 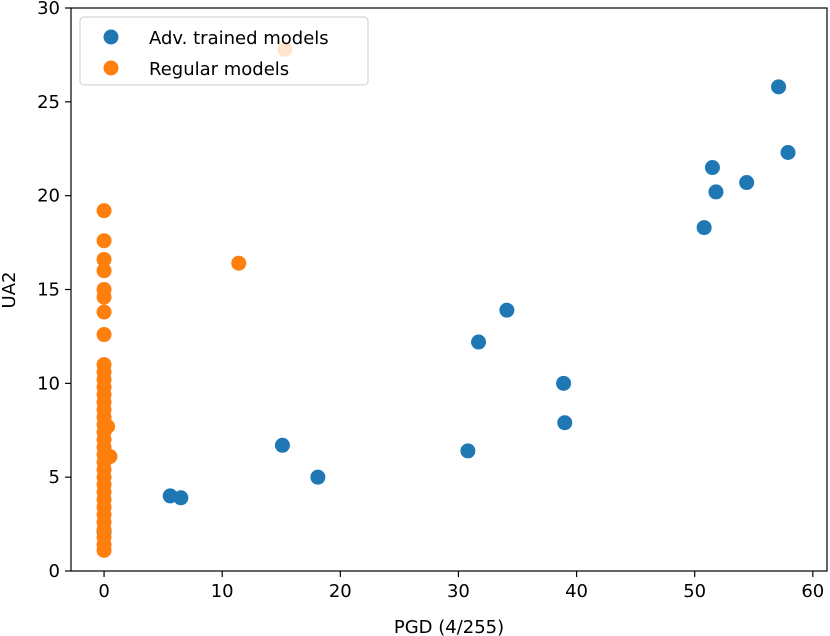 What do you see at coordinates (449, 626) in the screenshot?
I see `x-axis-label: PGD (4/255)` at bounding box center [449, 626].